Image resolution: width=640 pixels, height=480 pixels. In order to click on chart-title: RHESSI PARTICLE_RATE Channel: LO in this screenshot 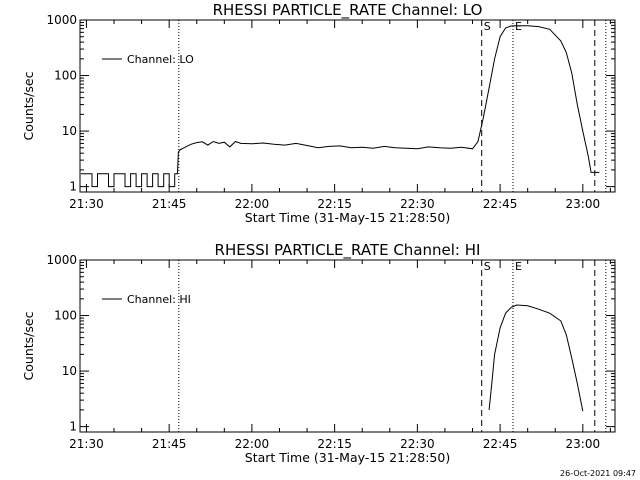, I will do `click(348, 10)`.